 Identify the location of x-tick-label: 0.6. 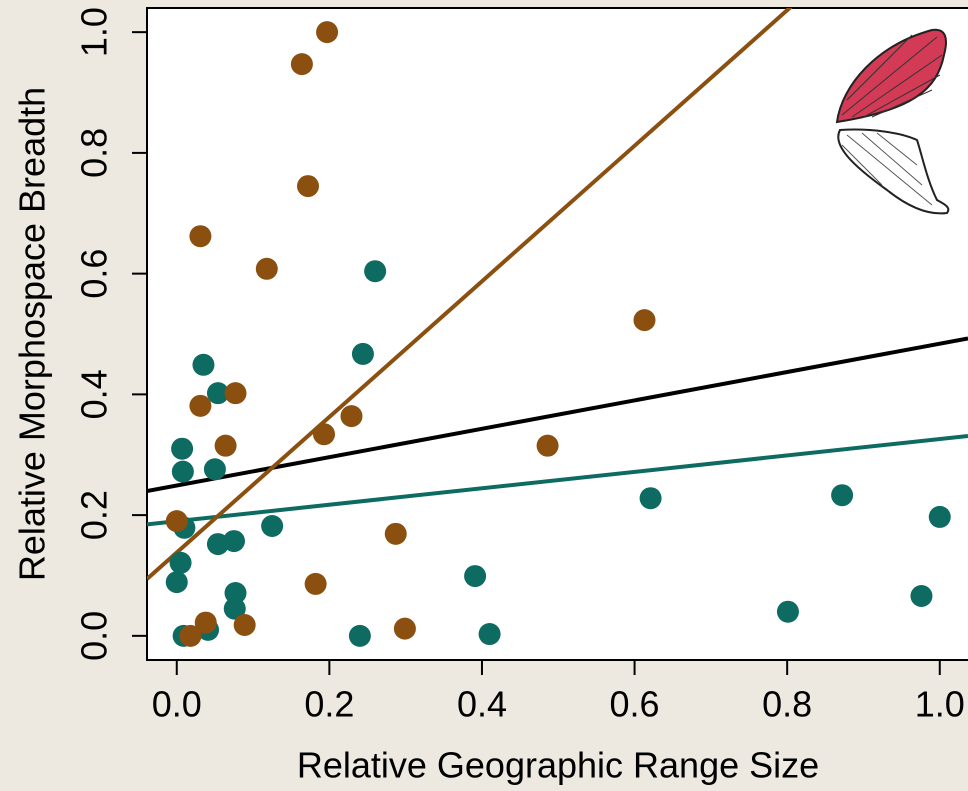
(635, 704).